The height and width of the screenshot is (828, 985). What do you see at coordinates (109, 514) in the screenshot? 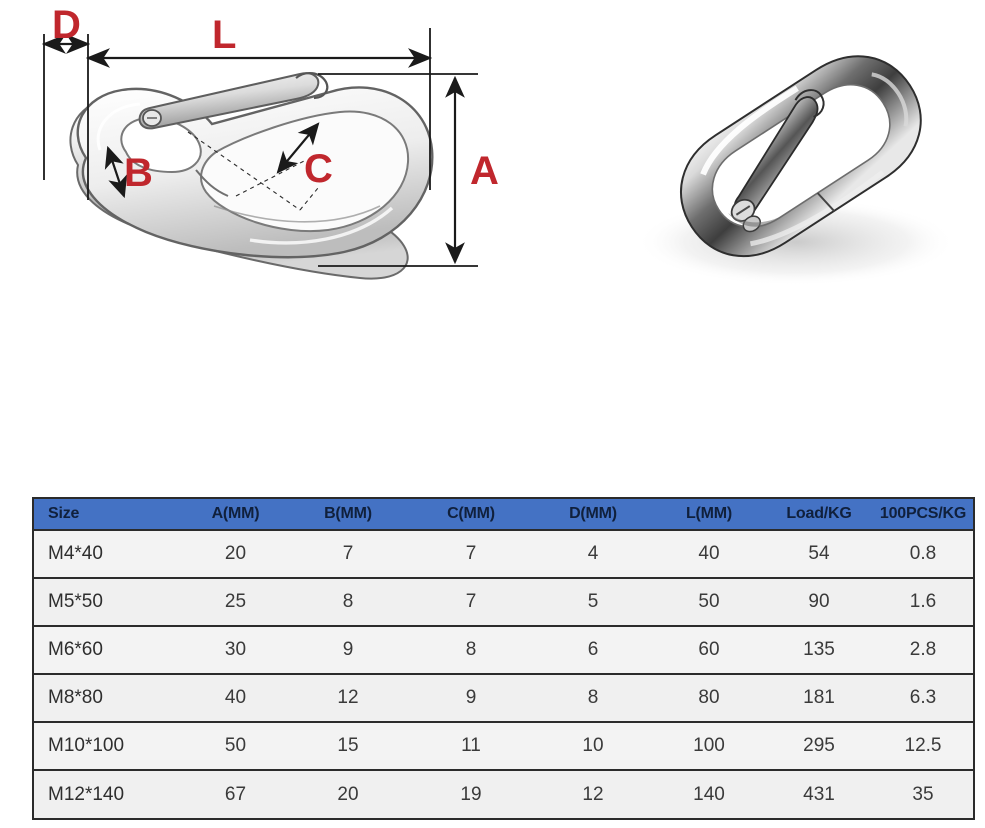
I see `column-header-size: Size` at bounding box center [109, 514].